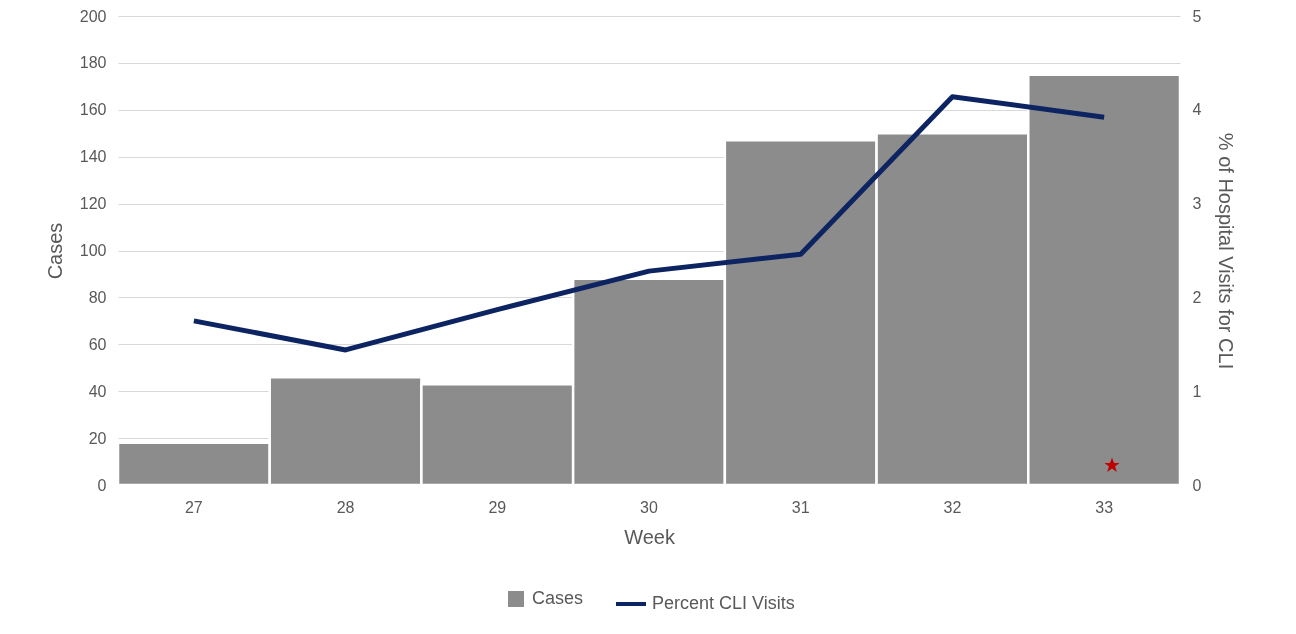  What do you see at coordinates (1197, 297) in the screenshot?
I see `y2-tick-label: 2` at bounding box center [1197, 297].